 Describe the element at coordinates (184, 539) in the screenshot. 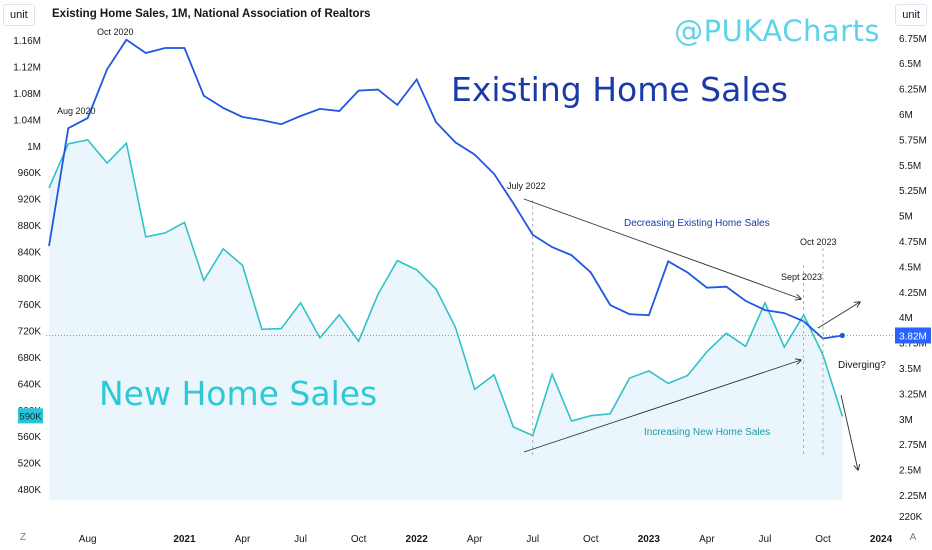

I see `x-axis-tick: 2021` at that location.